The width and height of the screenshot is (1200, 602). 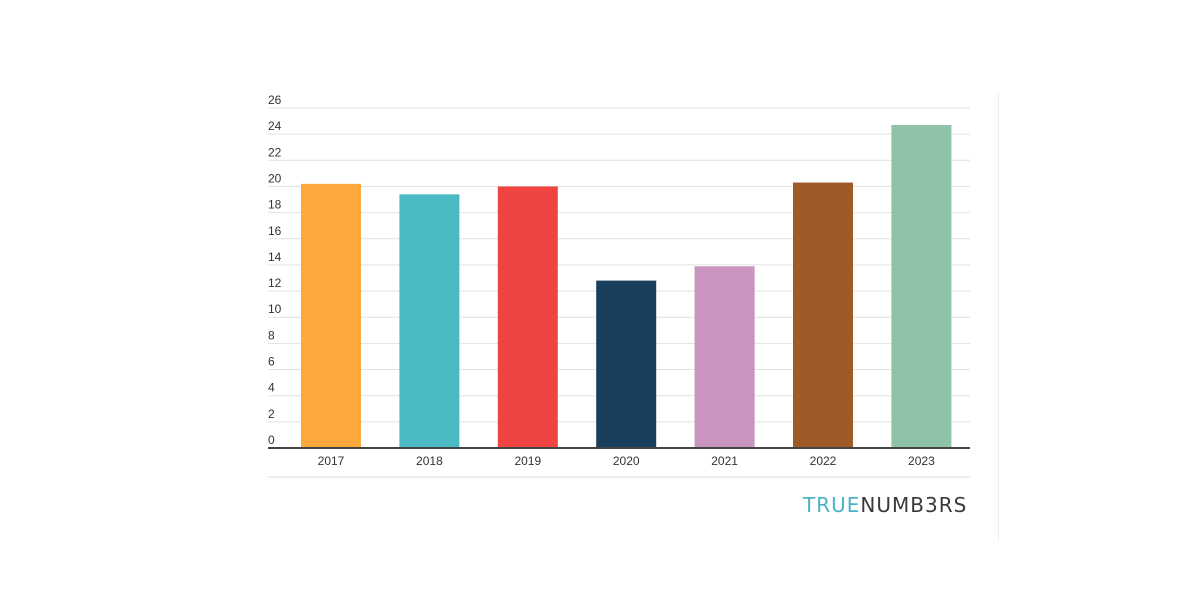 What do you see at coordinates (331, 315) in the screenshot?
I see `bar-2017` at bounding box center [331, 315].